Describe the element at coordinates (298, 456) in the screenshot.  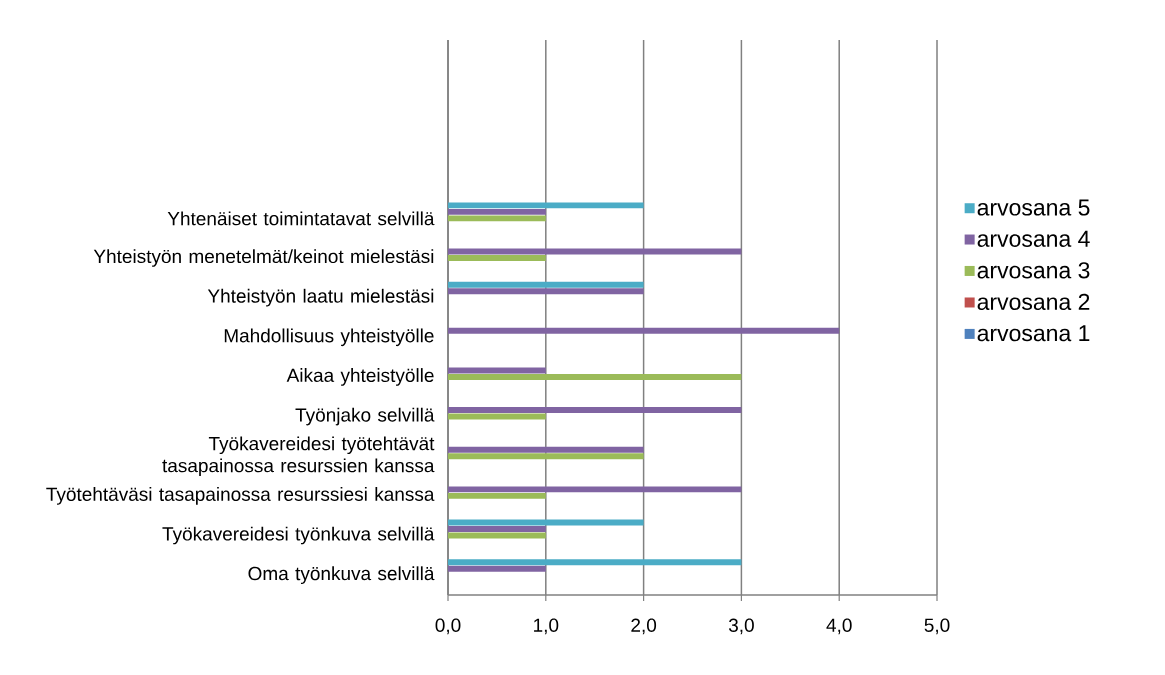
I see `y-tick-label: Työkavereidesi työtehtävät tasapainossa resurssien kanssa` at that location.